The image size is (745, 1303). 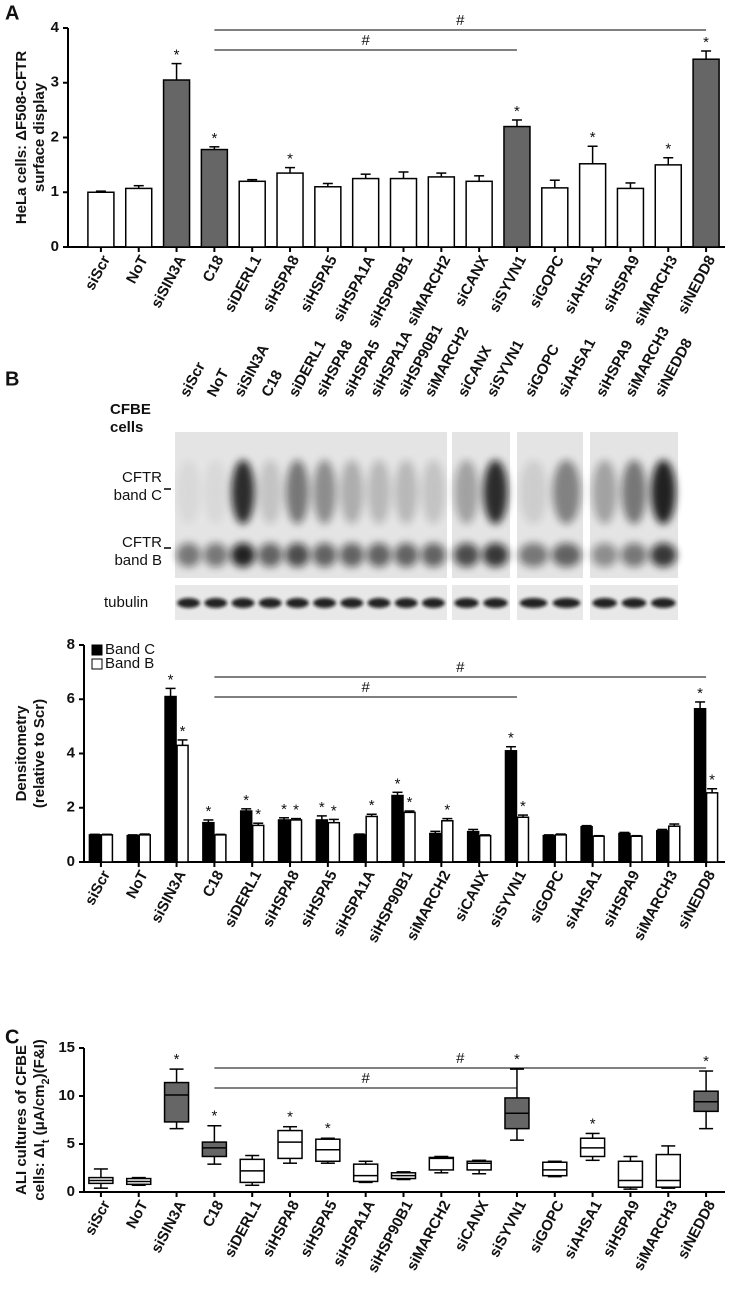 I want to click on band-c-label: CFTR, so click(x=142, y=477).